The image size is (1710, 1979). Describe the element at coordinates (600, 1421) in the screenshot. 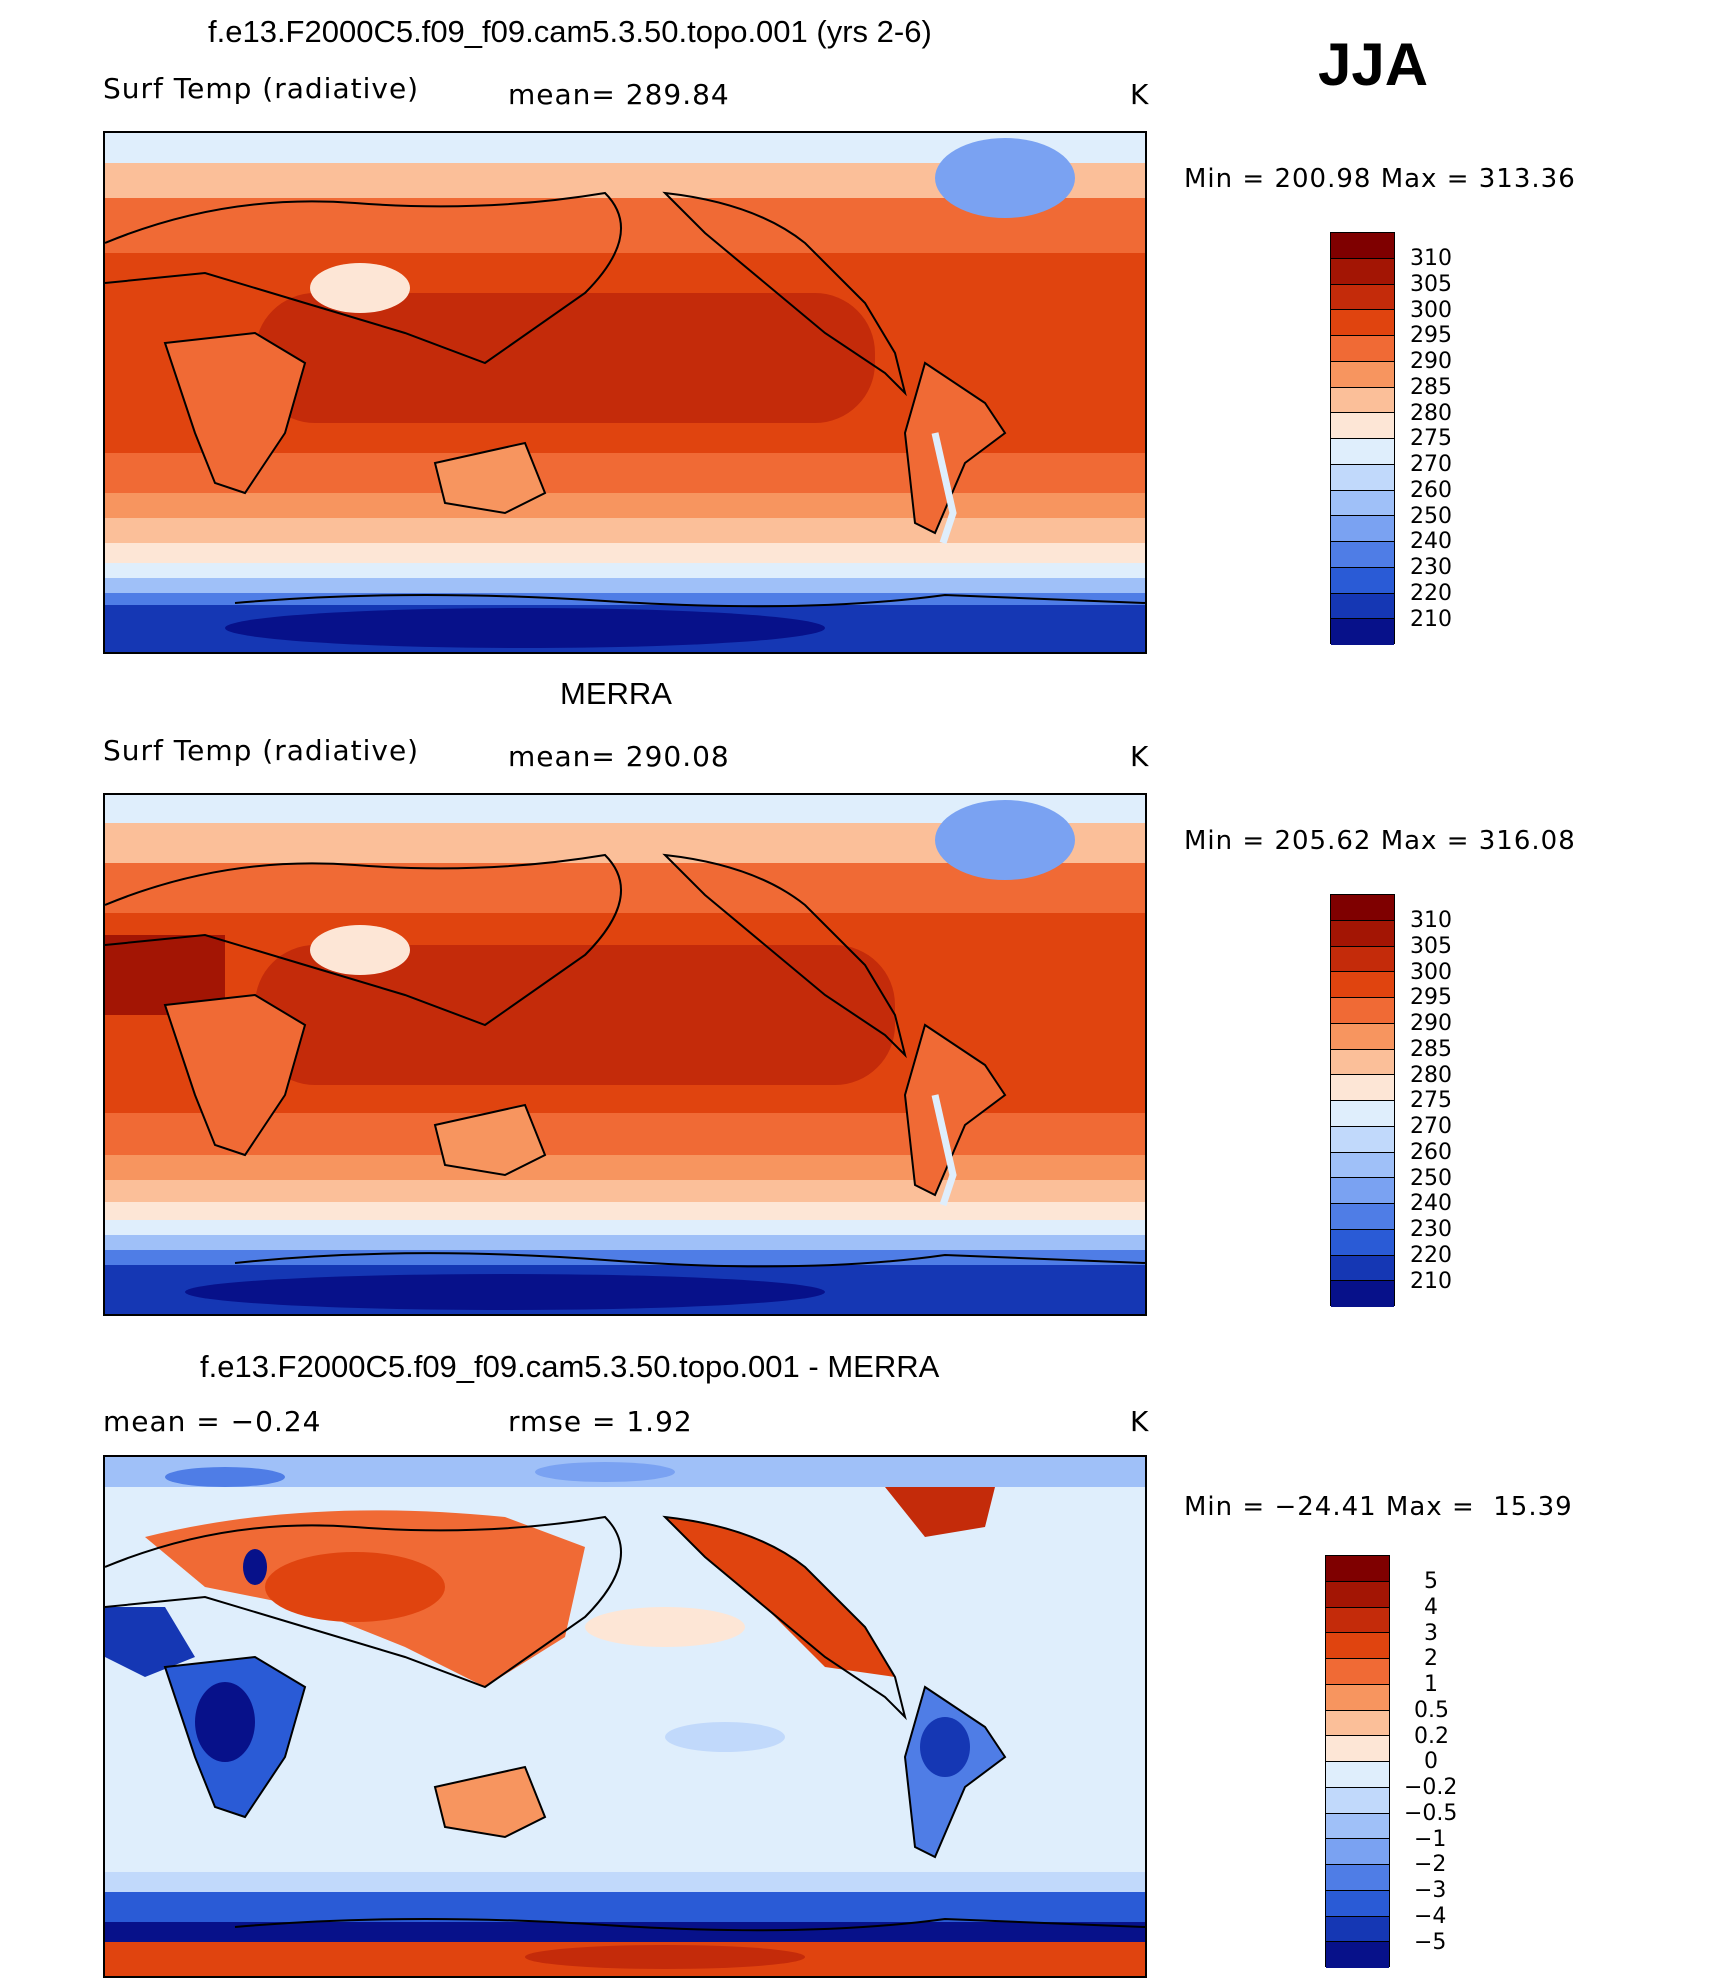

I see `panel-3-rmse-label: rmse = 1.92` at that location.